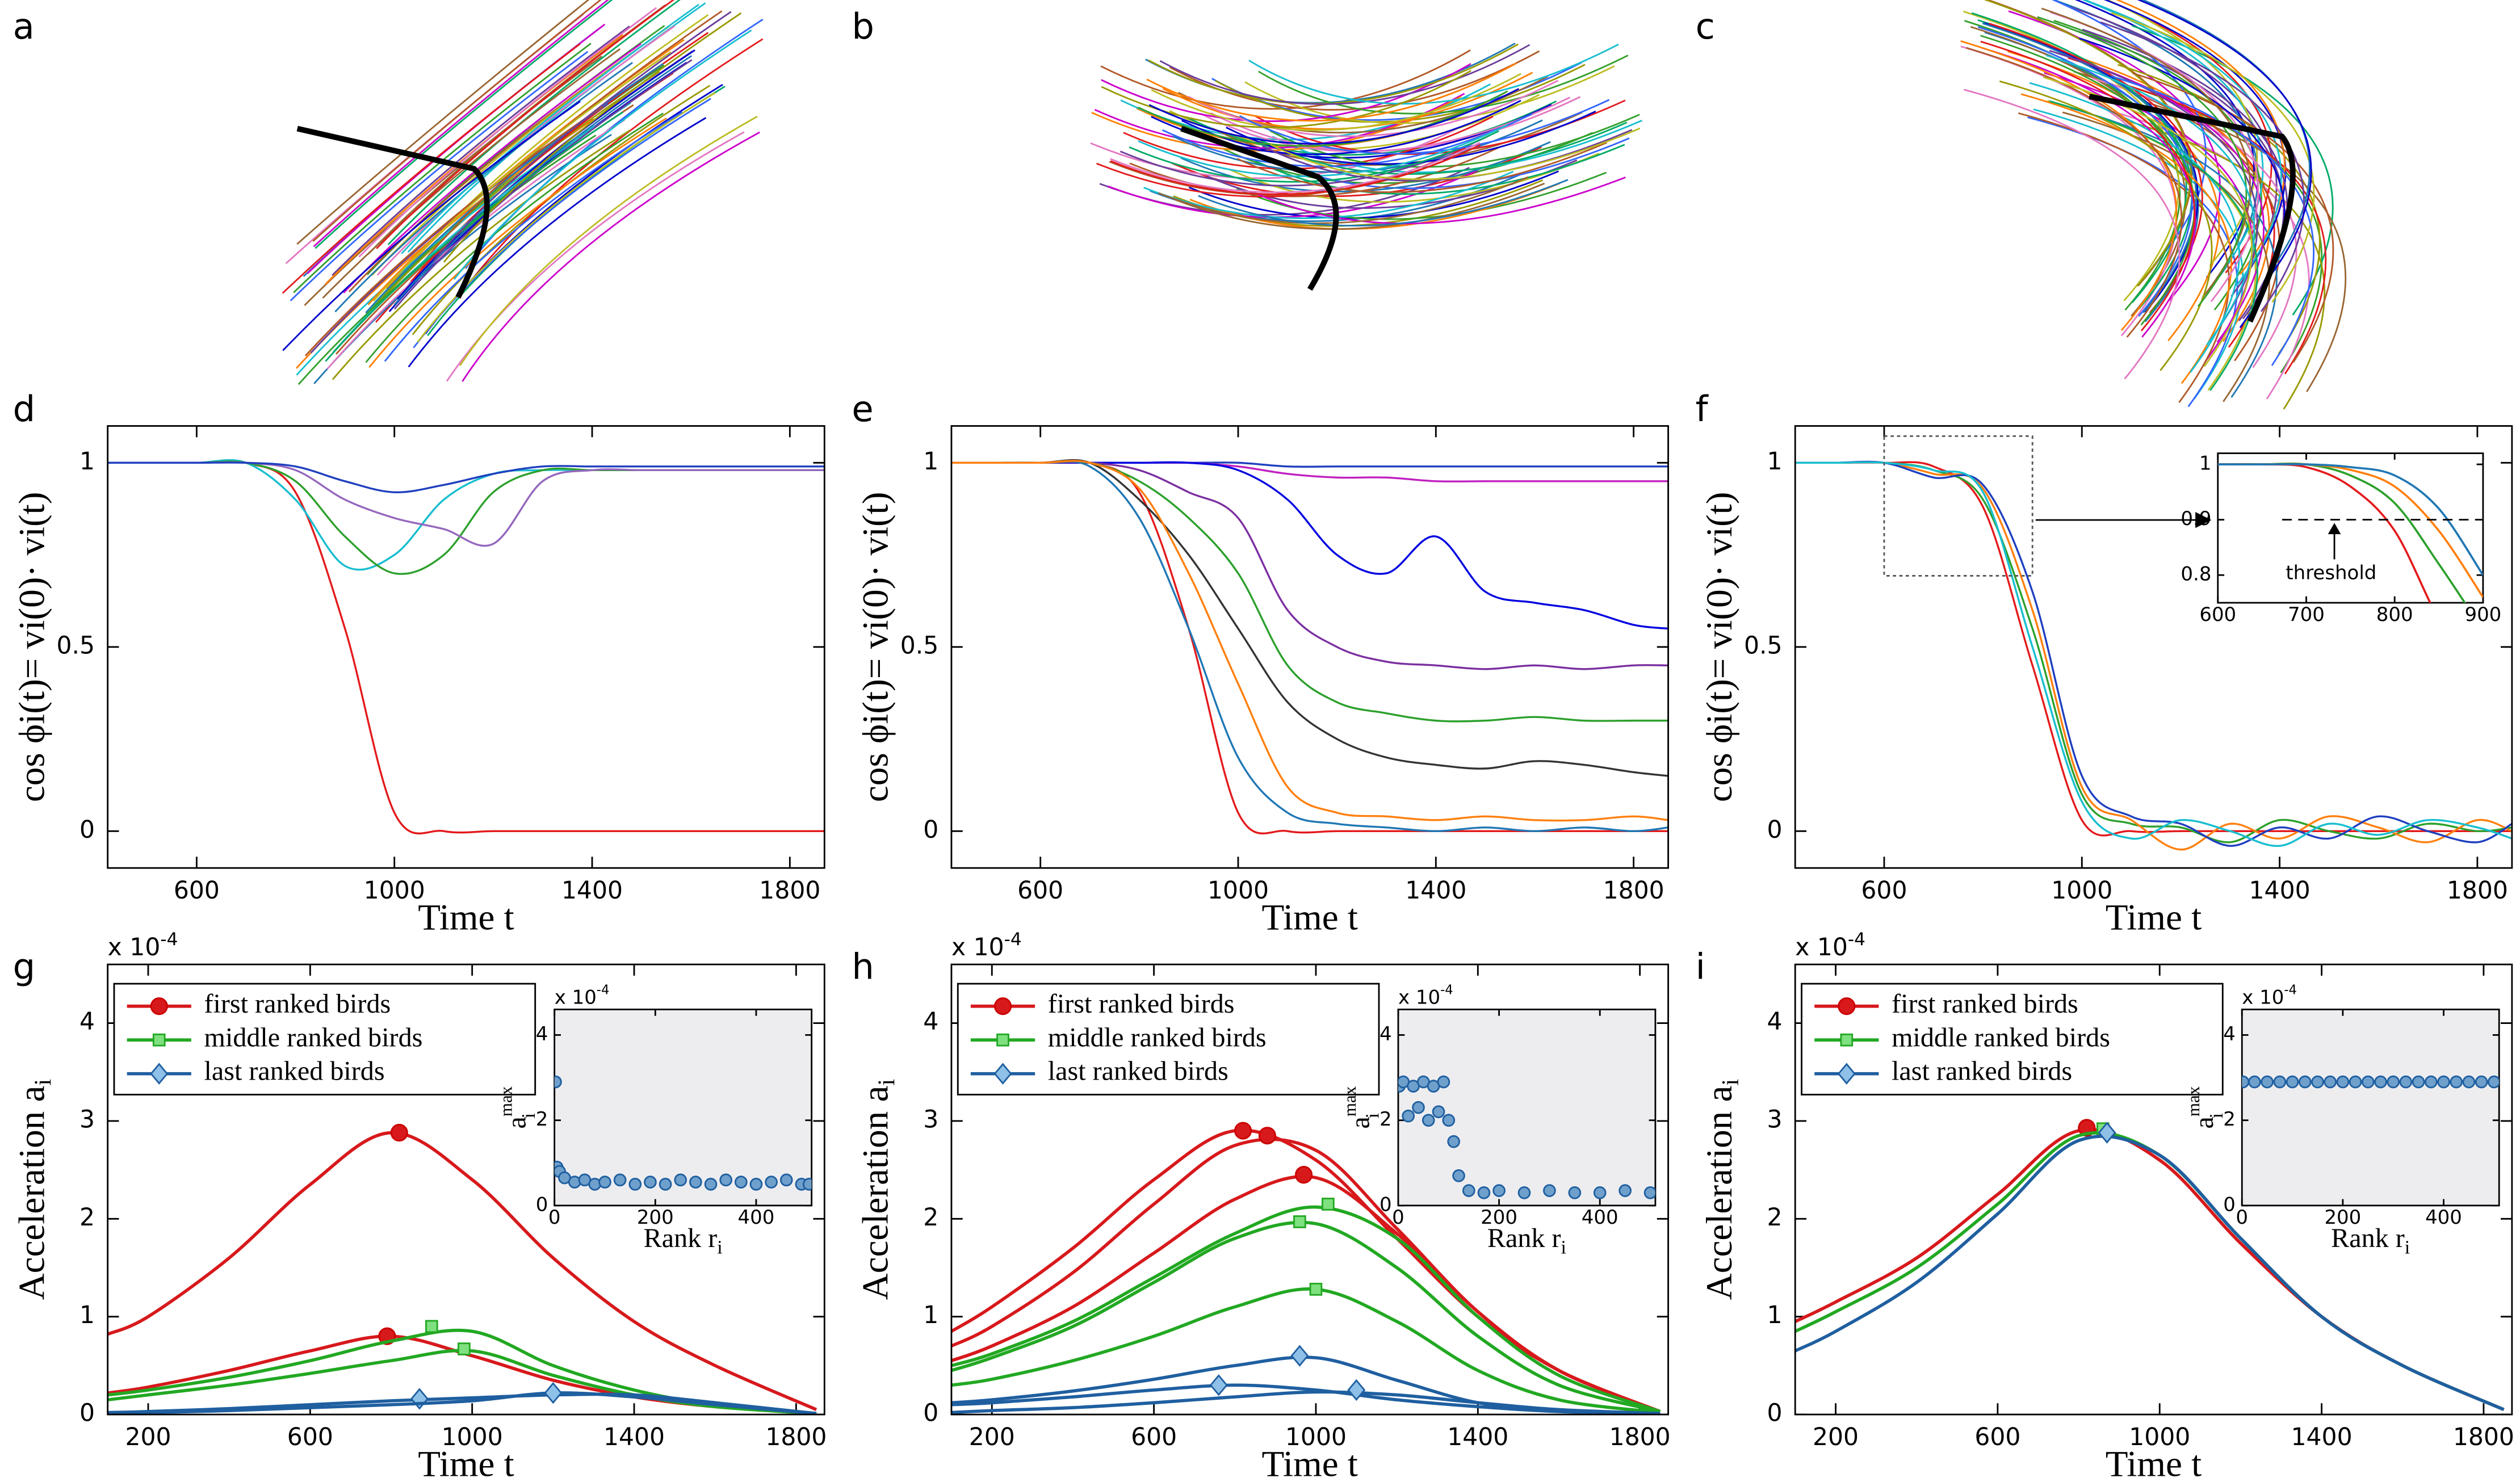 The image size is (2520, 1482). What do you see at coordinates (930, 1218) in the screenshot?
I see `y-tick-label: 2` at bounding box center [930, 1218].